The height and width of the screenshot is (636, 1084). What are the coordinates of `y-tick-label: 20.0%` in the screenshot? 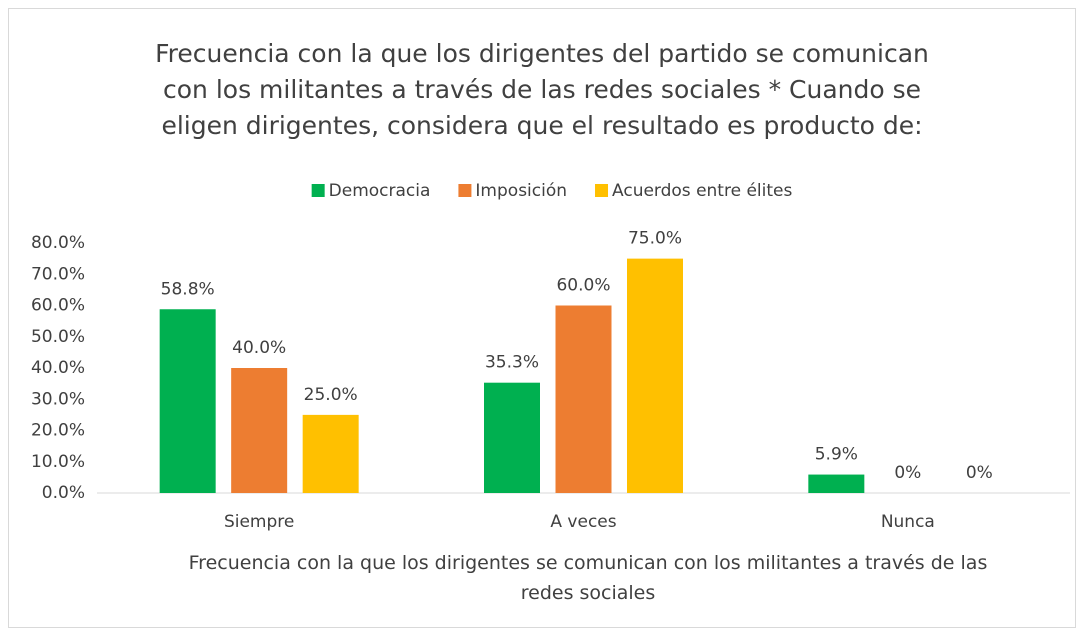 It's located at (58, 431).